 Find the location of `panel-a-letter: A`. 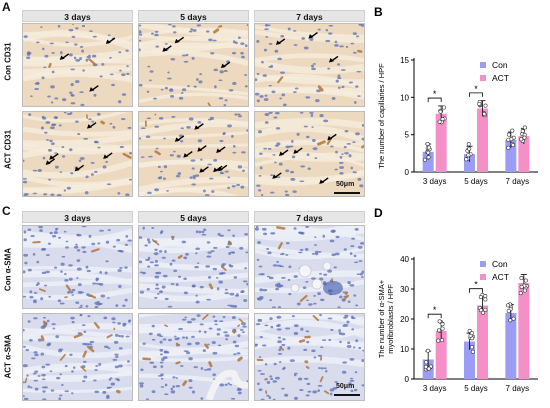

panel-a-letter: A is located at coordinates (6, 7).